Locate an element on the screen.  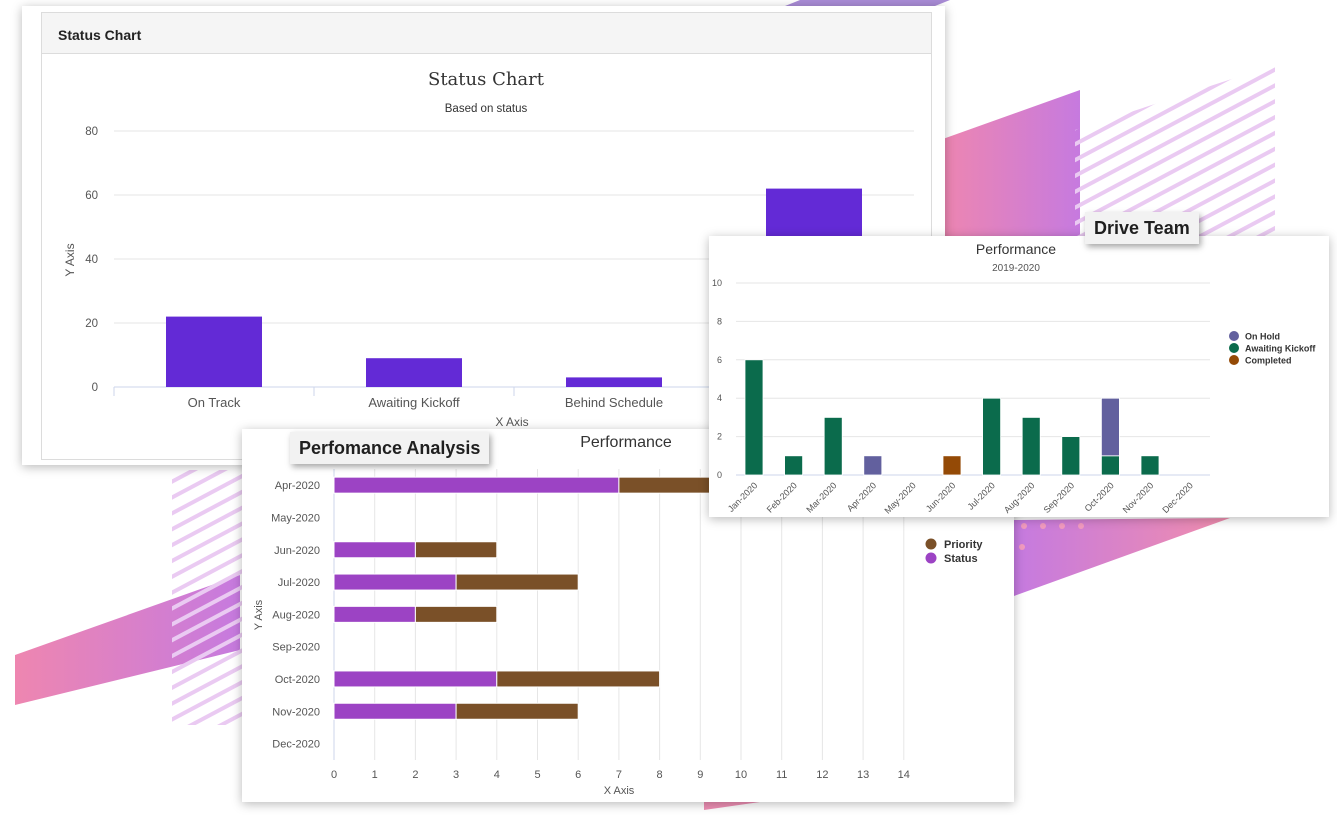
status-chart-panel-header: Status Chart is located at coordinates (486, 33).